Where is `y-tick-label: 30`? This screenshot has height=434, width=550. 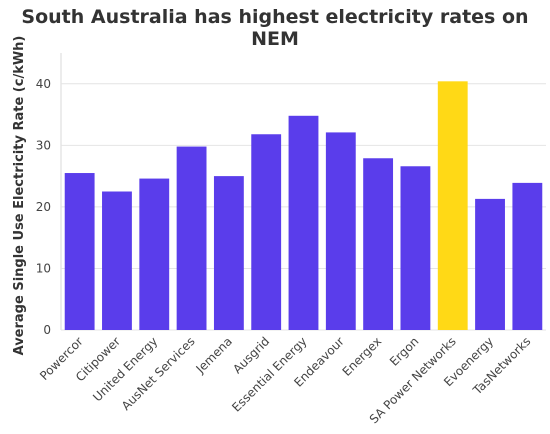
y-tick-label: 30 is located at coordinates (43, 145).